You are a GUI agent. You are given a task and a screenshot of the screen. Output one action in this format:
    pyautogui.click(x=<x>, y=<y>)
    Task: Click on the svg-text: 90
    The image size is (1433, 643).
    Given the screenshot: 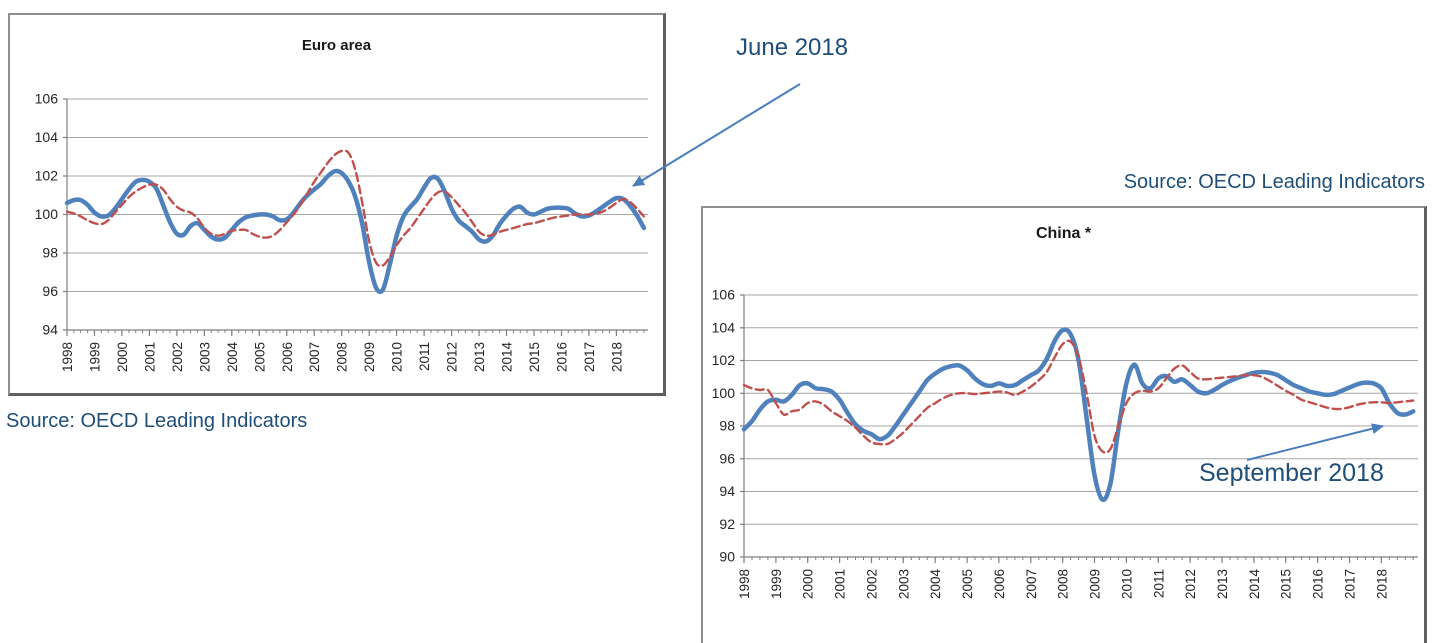 What is the action you would take?
    pyautogui.click(x=727, y=557)
    